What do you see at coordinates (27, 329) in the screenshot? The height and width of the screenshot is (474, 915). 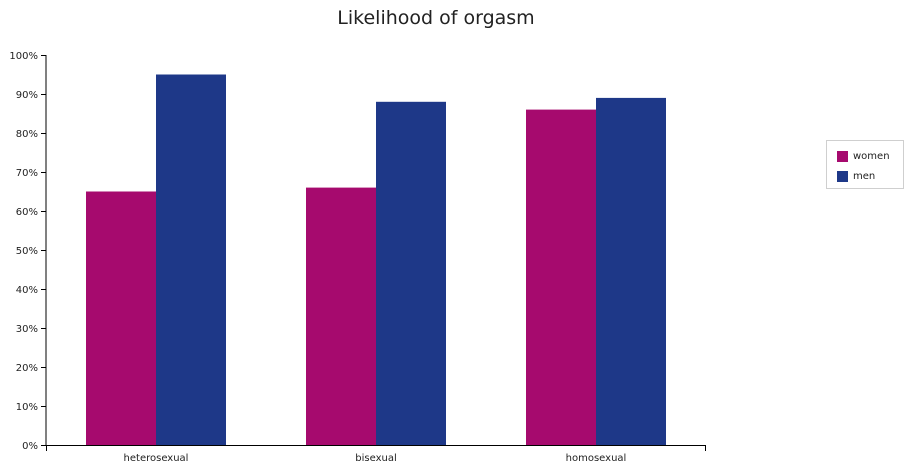 I see `y-tick-label: 30%` at bounding box center [27, 329].